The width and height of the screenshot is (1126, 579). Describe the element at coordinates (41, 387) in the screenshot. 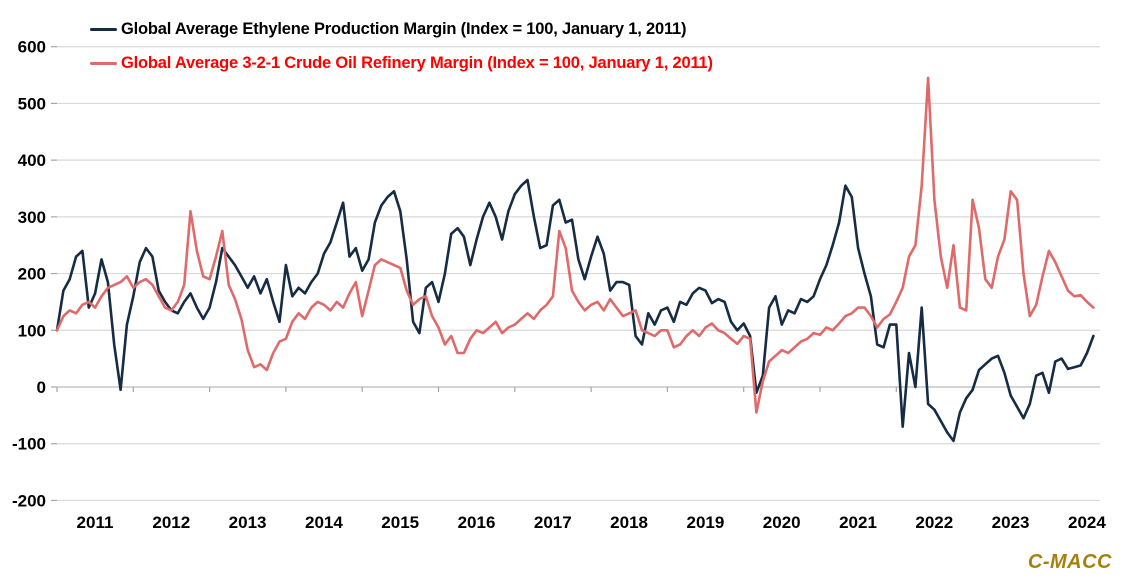

I see `svg-text: 0` at that location.